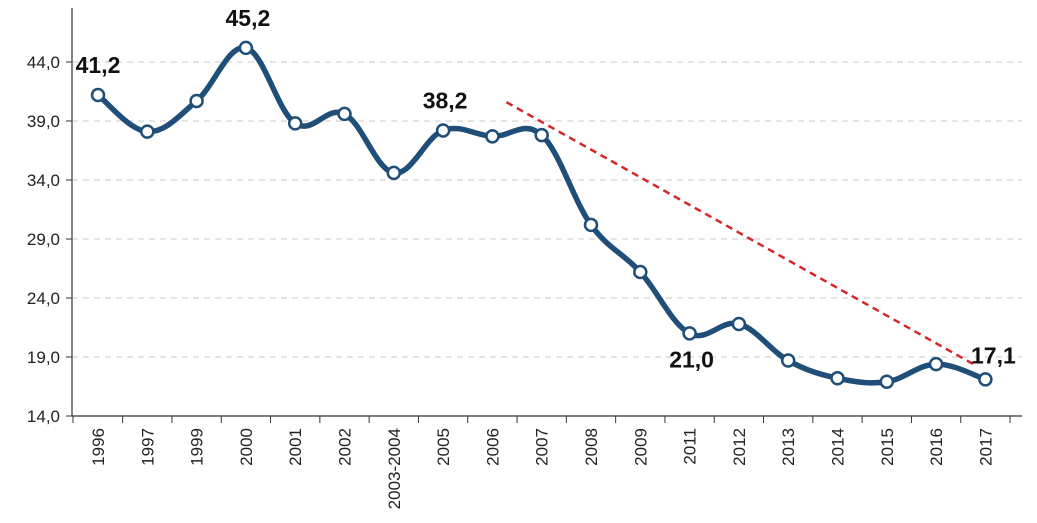 The image size is (1037, 523). I want to click on y-tick-label: 39,0, so click(43, 121).